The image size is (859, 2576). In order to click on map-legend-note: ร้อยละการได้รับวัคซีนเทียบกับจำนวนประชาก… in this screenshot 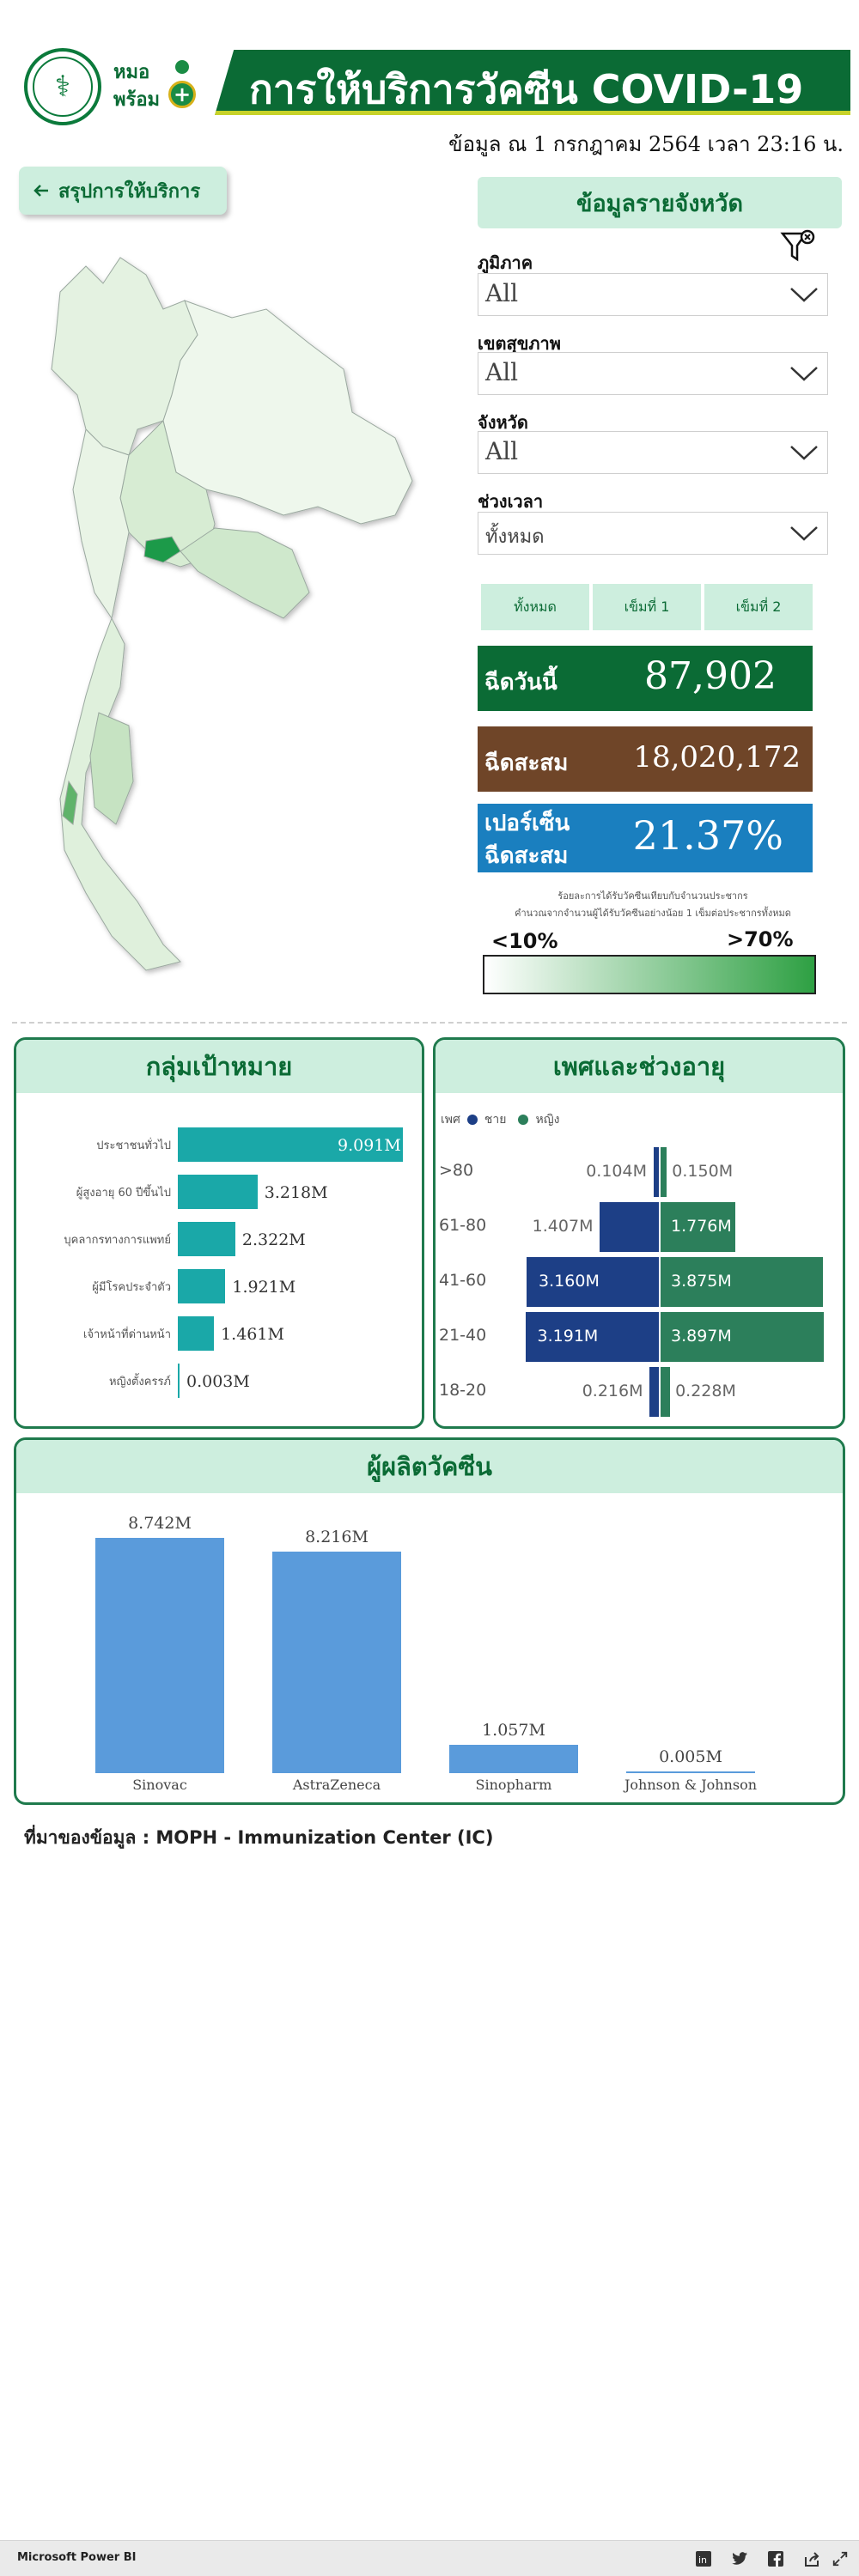, I will do `click(653, 905)`.